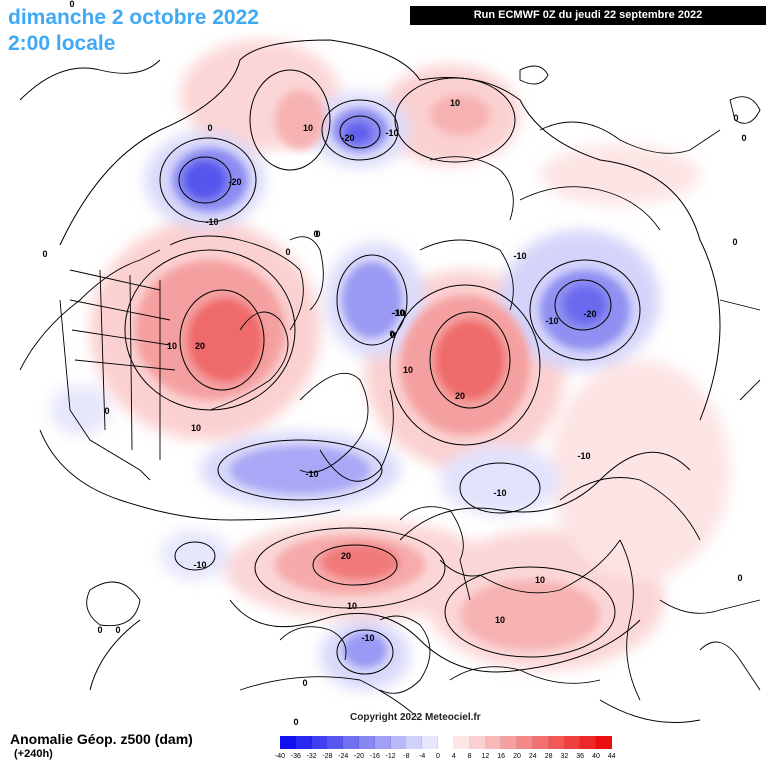  I want to click on legend-tick: 4, so click(453, 756).